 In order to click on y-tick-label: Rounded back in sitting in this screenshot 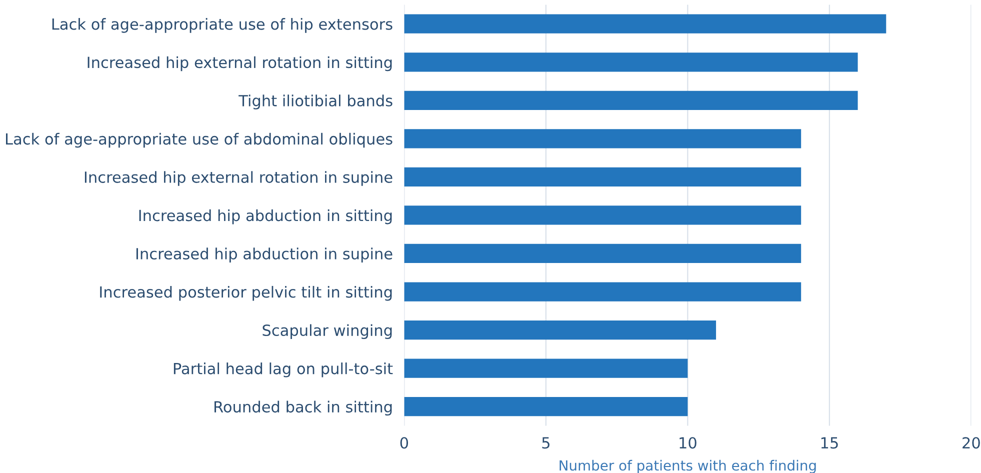, I will do `click(303, 408)`.